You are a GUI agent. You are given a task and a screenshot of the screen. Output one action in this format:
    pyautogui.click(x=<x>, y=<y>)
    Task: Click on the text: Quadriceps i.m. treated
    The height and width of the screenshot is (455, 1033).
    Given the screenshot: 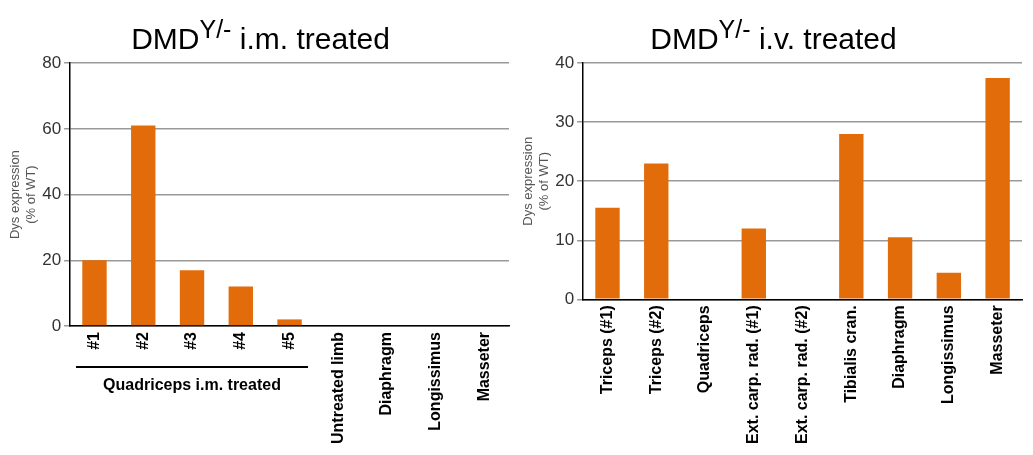 What is the action you would take?
    pyautogui.click(x=192, y=385)
    